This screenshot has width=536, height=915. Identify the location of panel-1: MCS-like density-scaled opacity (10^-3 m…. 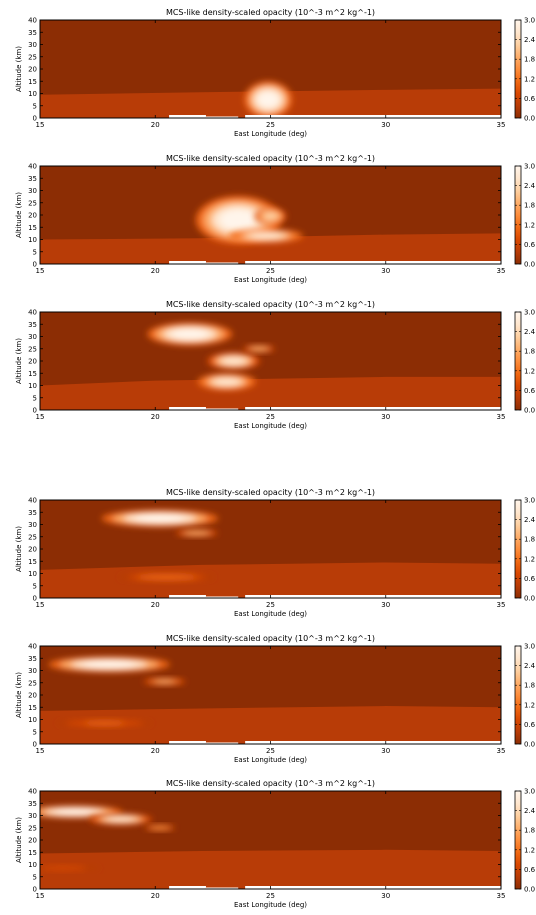
(275, 73).